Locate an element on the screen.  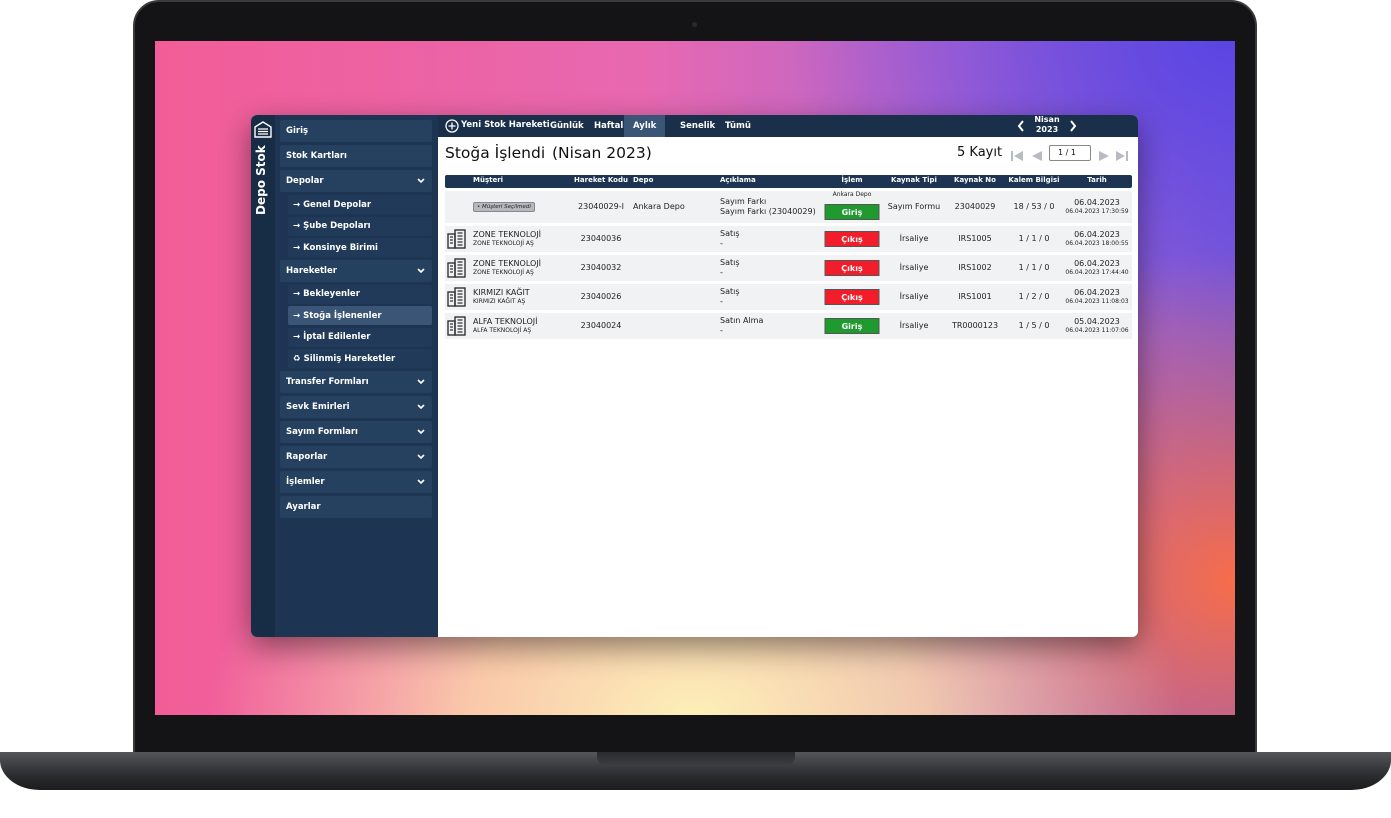
app-title: Depo Stok is located at coordinates (261, 180).